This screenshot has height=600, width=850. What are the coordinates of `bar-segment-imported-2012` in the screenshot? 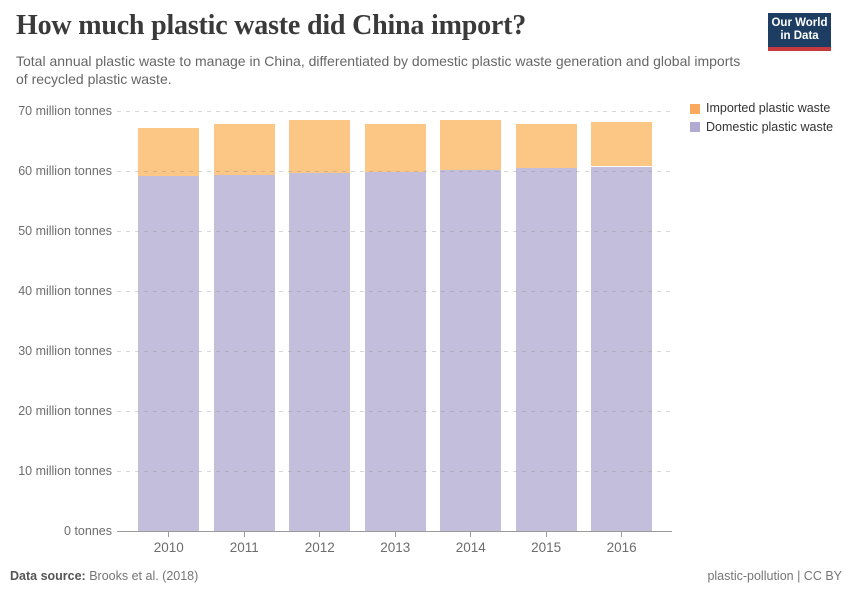 It's located at (320, 147).